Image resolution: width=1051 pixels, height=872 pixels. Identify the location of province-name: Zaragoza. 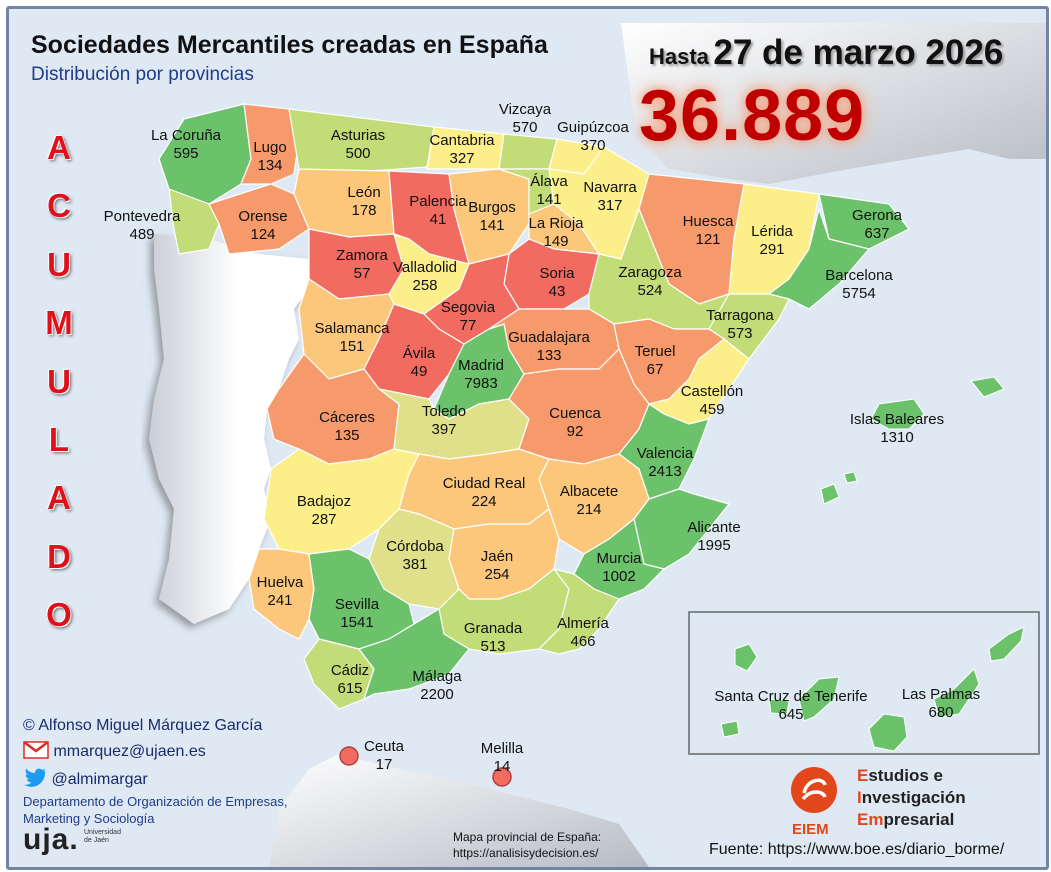
(650, 272).